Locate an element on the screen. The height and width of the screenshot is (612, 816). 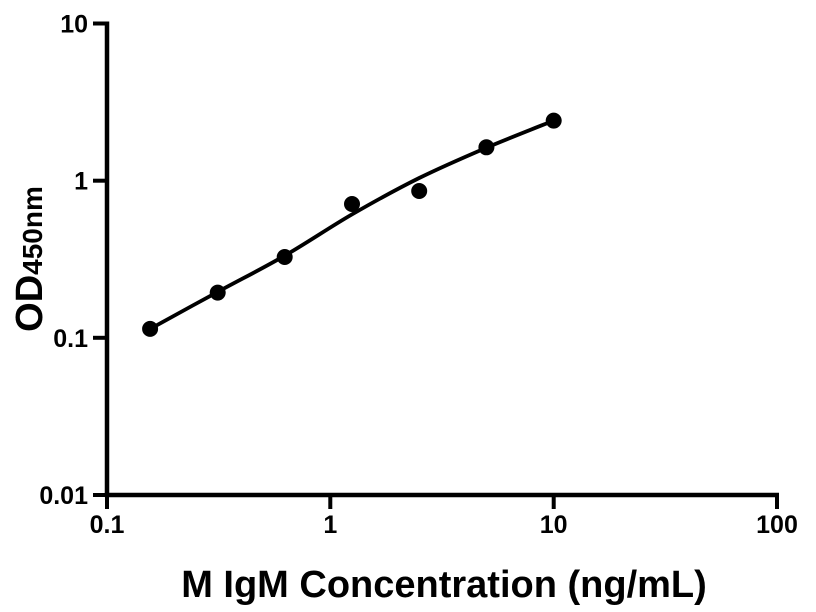
y-tick-label: 1 is located at coordinates (81, 182).